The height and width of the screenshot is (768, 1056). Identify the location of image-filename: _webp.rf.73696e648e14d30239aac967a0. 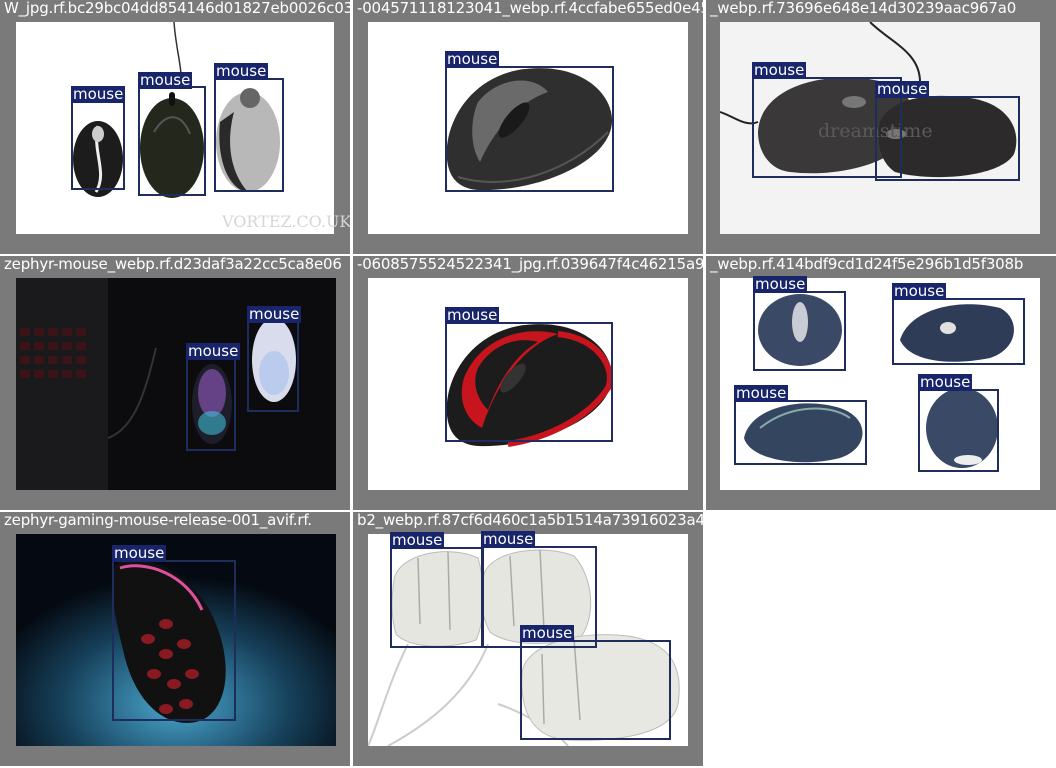
(863, 8).